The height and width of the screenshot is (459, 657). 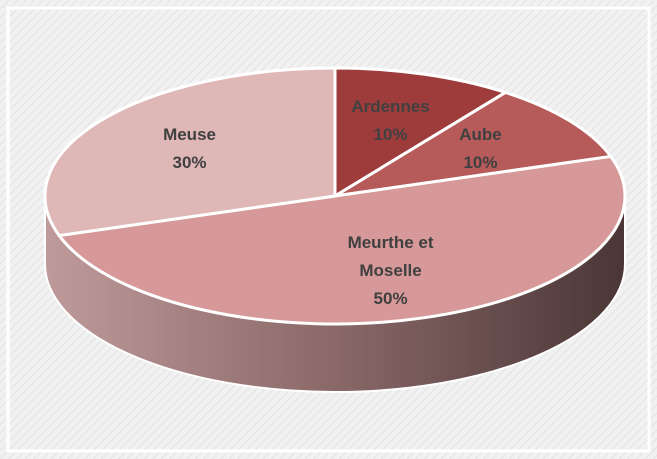 What do you see at coordinates (480, 135) in the screenshot?
I see `slice-name: Aube` at bounding box center [480, 135].